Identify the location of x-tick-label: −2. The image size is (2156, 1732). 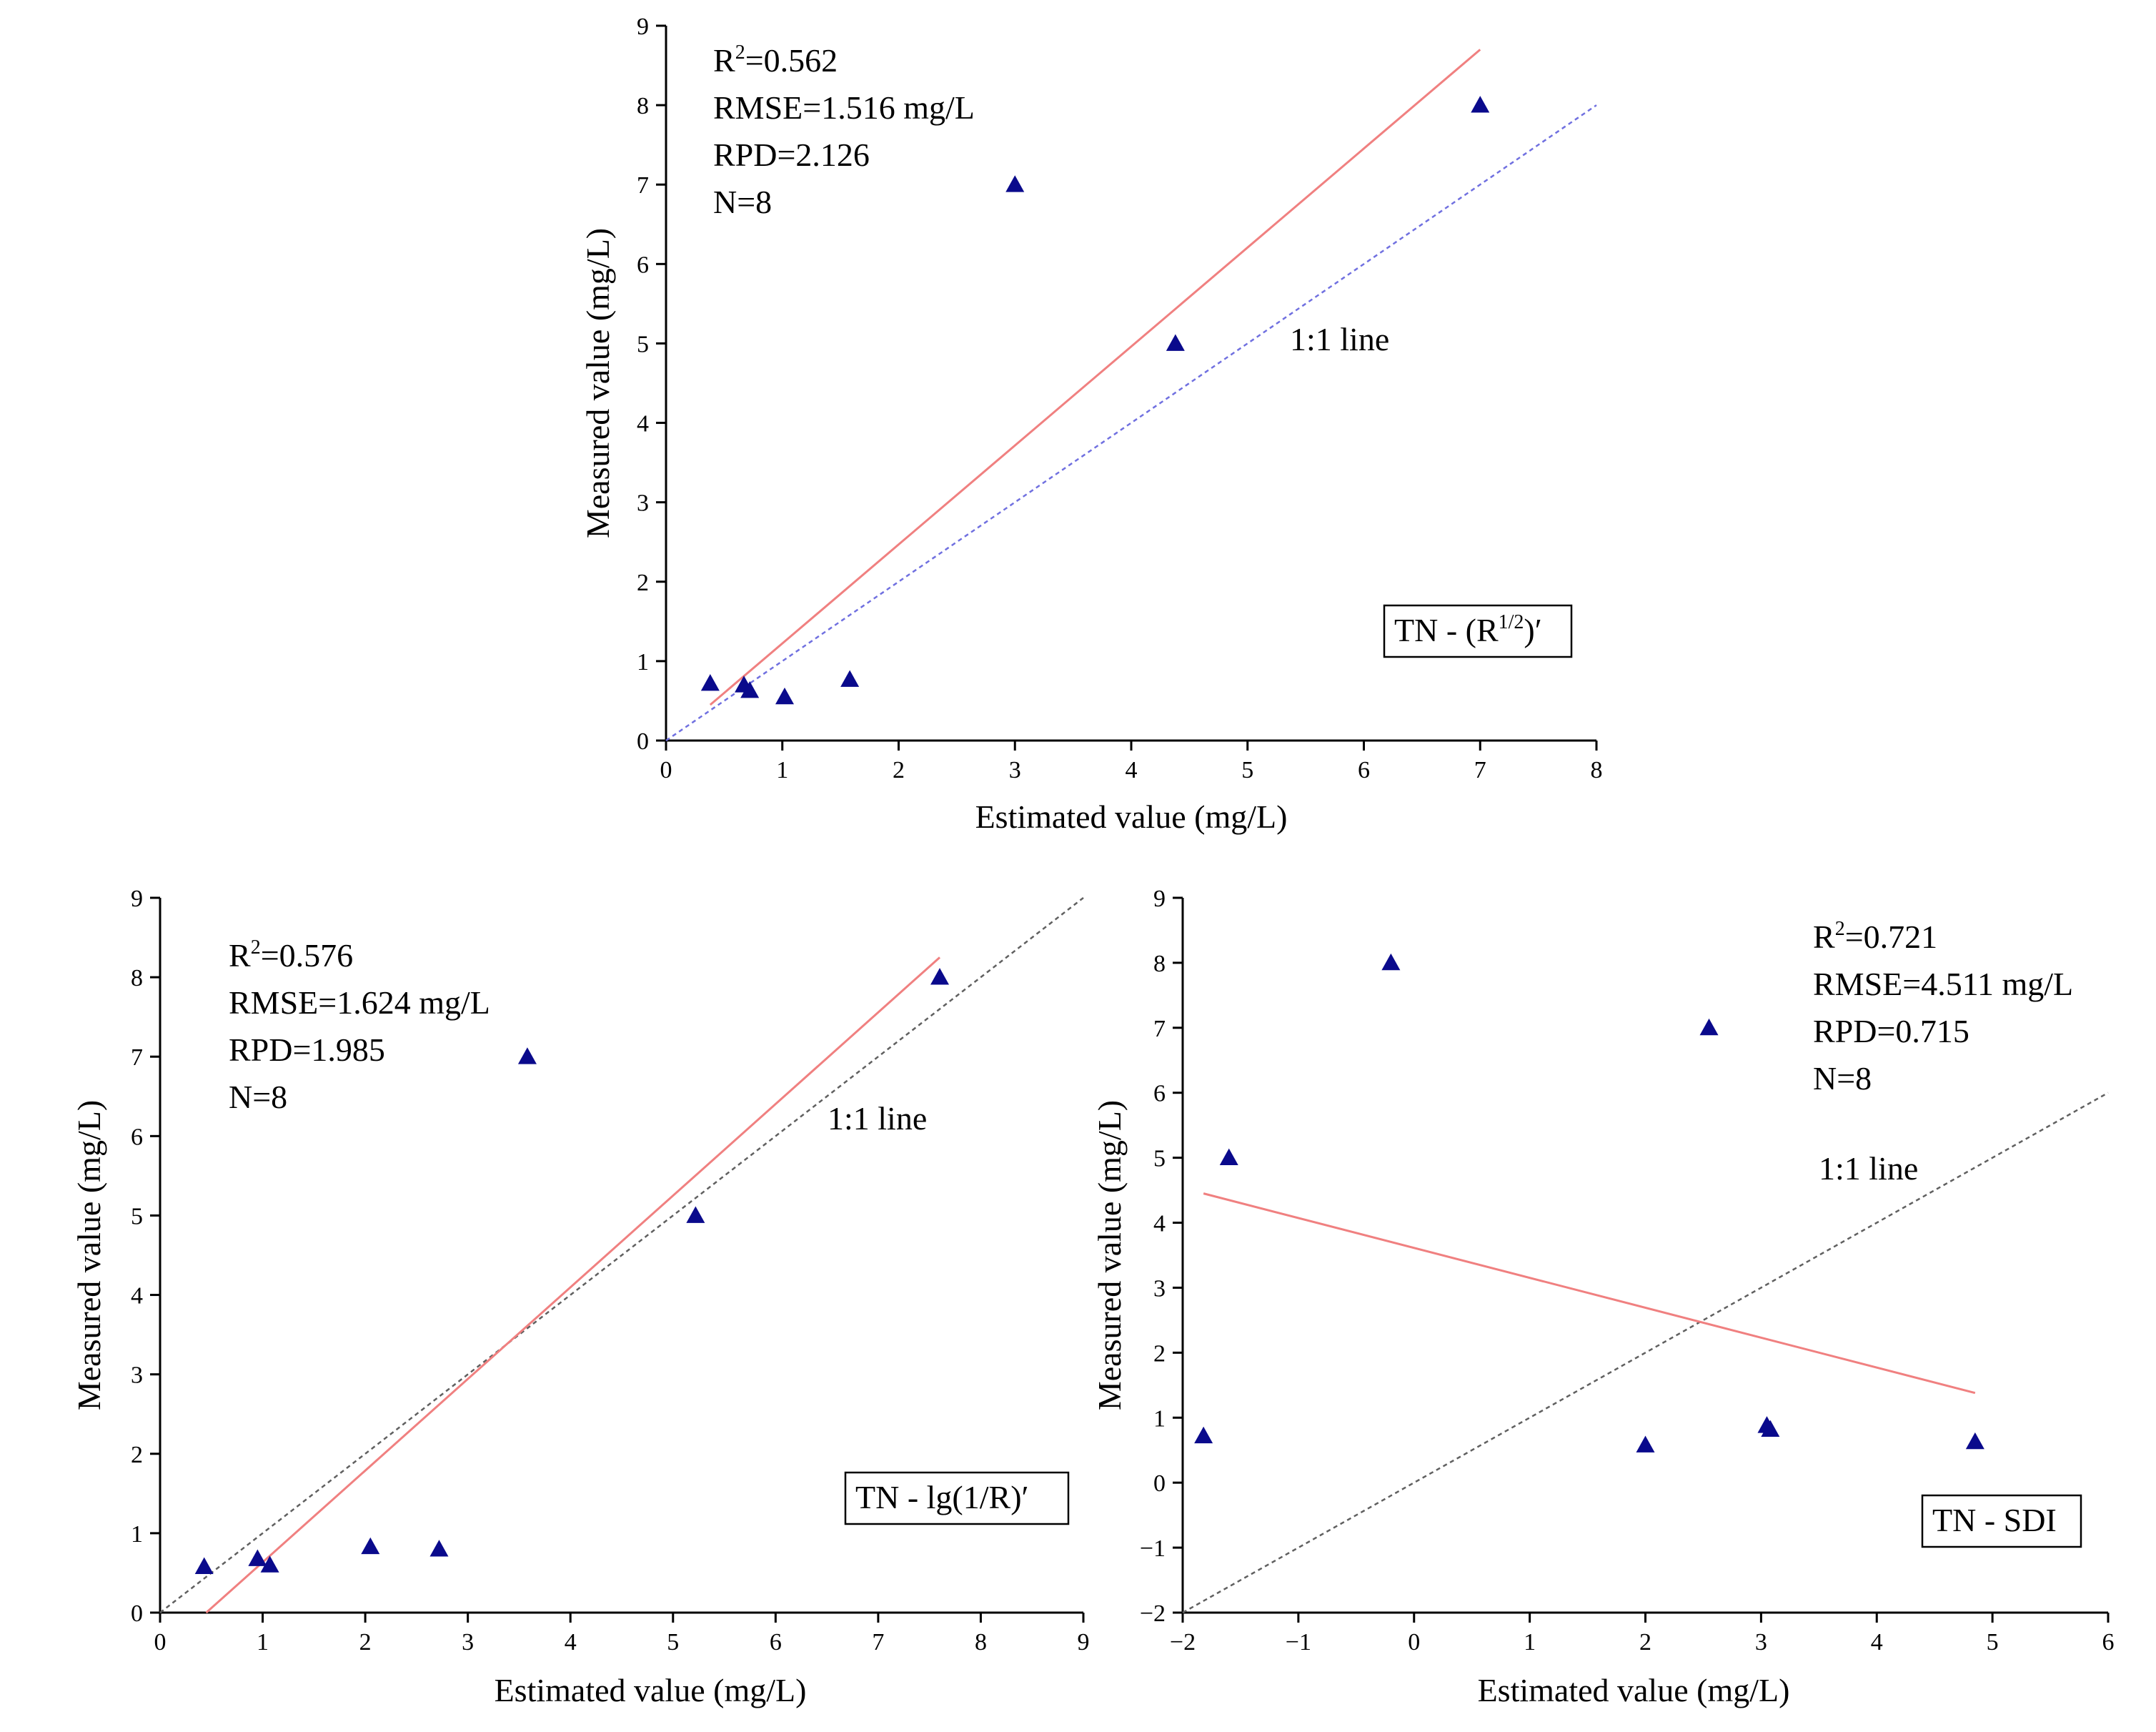
(1183, 1643).